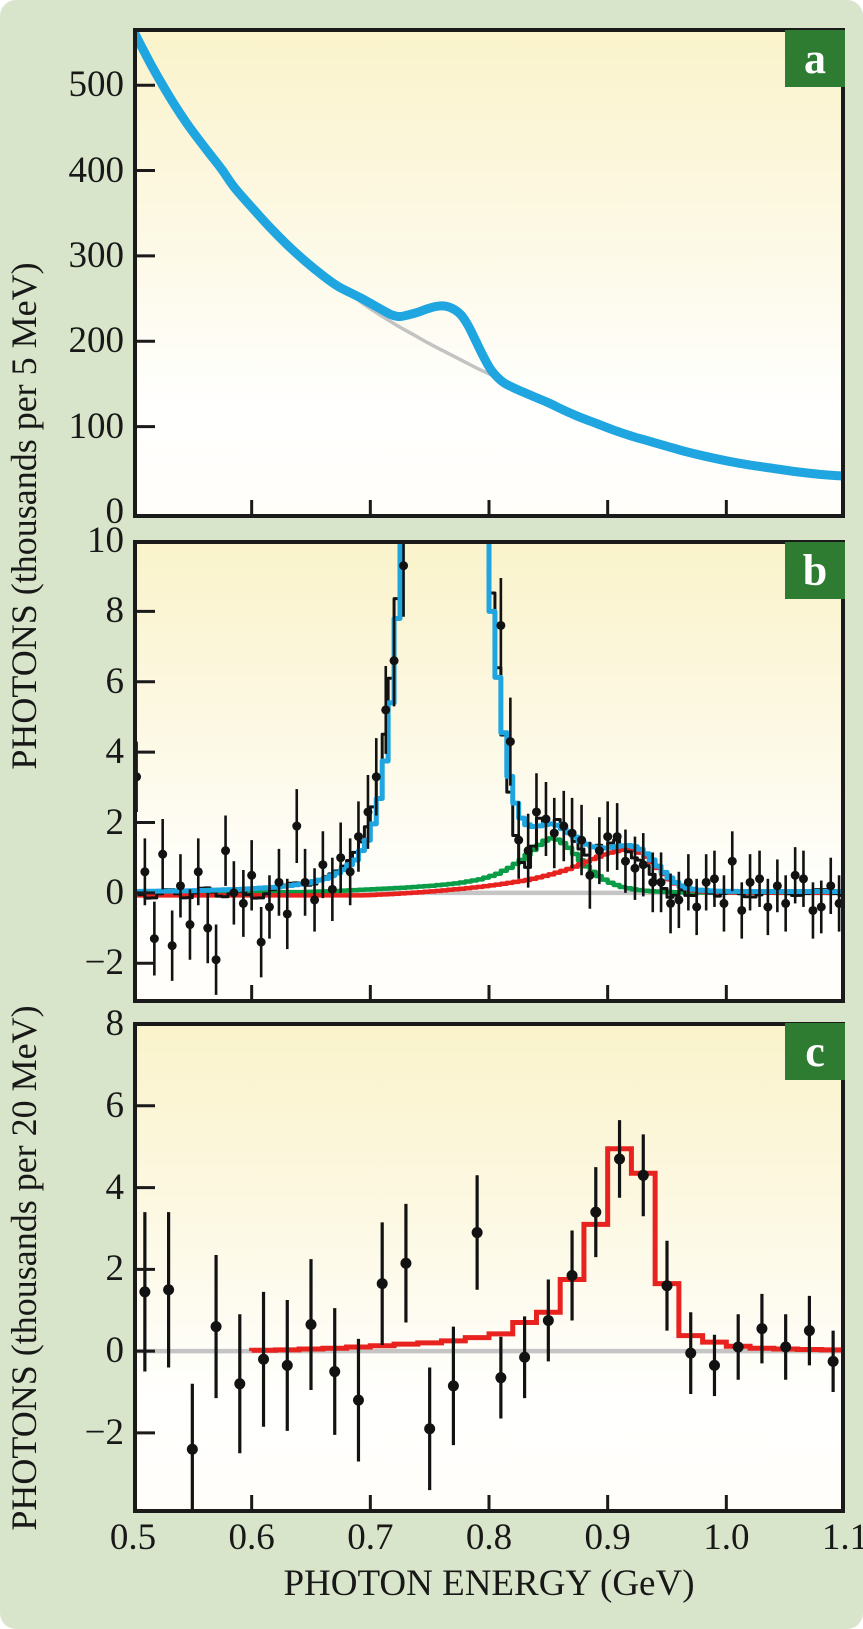 Image resolution: width=863 pixels, height=1629 pixels. What do you see at coordinates (489, 1537) in the screenshot?
I see `x-tick-label: 0.8` at bounding box center [489, 1537].